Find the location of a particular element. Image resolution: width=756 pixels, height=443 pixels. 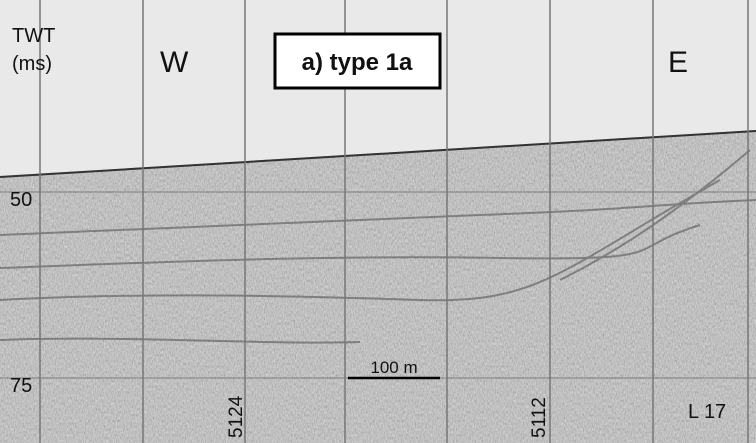

tick-label: 50 is located at coordinates (21, 200).